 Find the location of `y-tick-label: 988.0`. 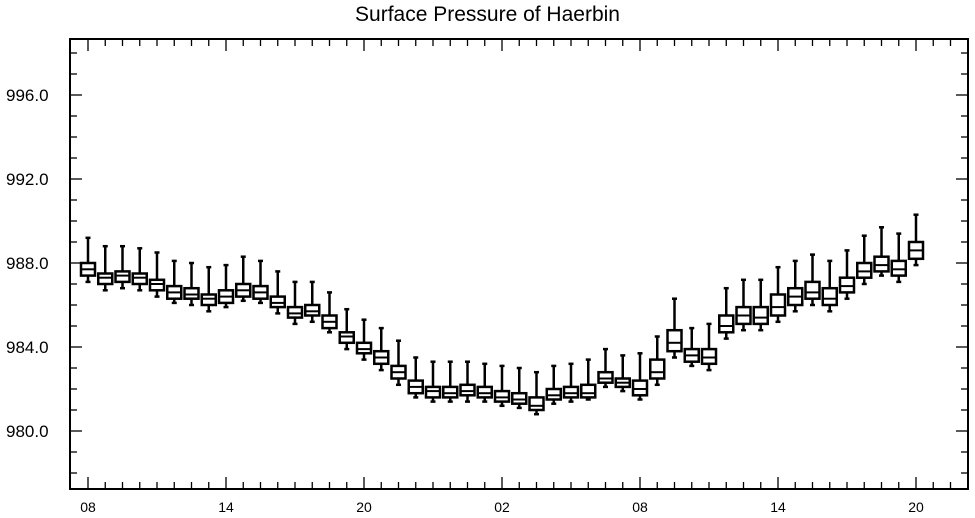

y-tick-label: 988.0 is located at coordinates (27, 263).